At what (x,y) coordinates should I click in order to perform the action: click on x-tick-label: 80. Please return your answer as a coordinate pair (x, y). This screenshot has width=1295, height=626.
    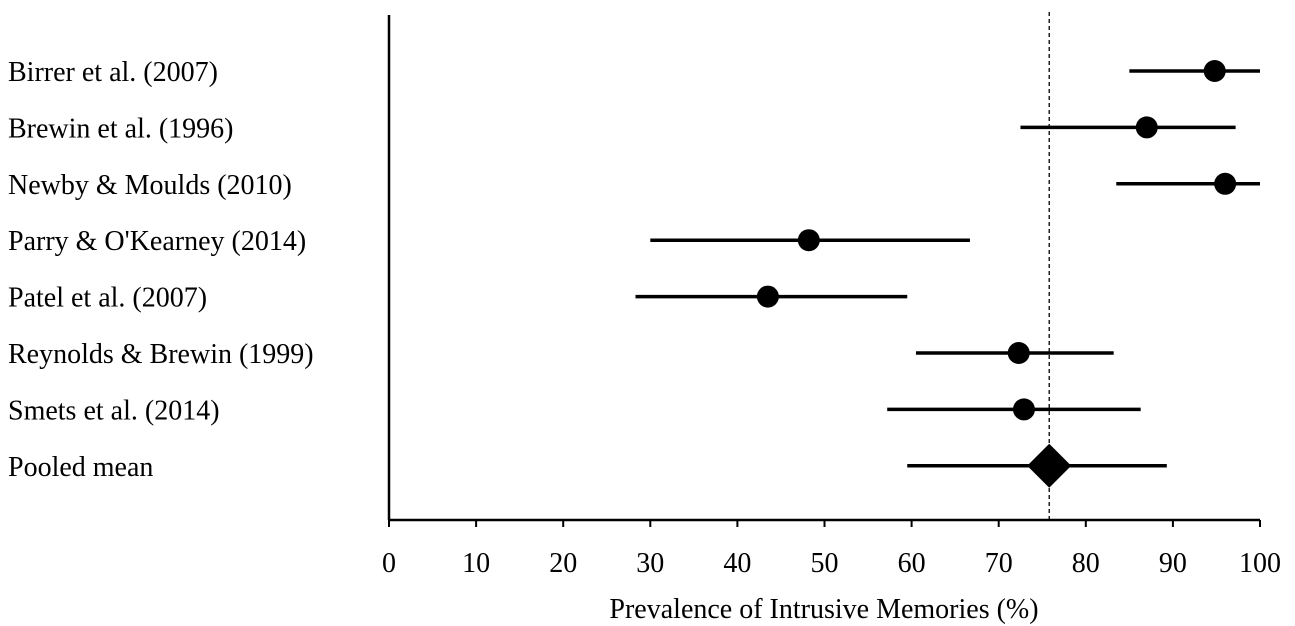
    Looking at the image, I should click on (1086, 563).